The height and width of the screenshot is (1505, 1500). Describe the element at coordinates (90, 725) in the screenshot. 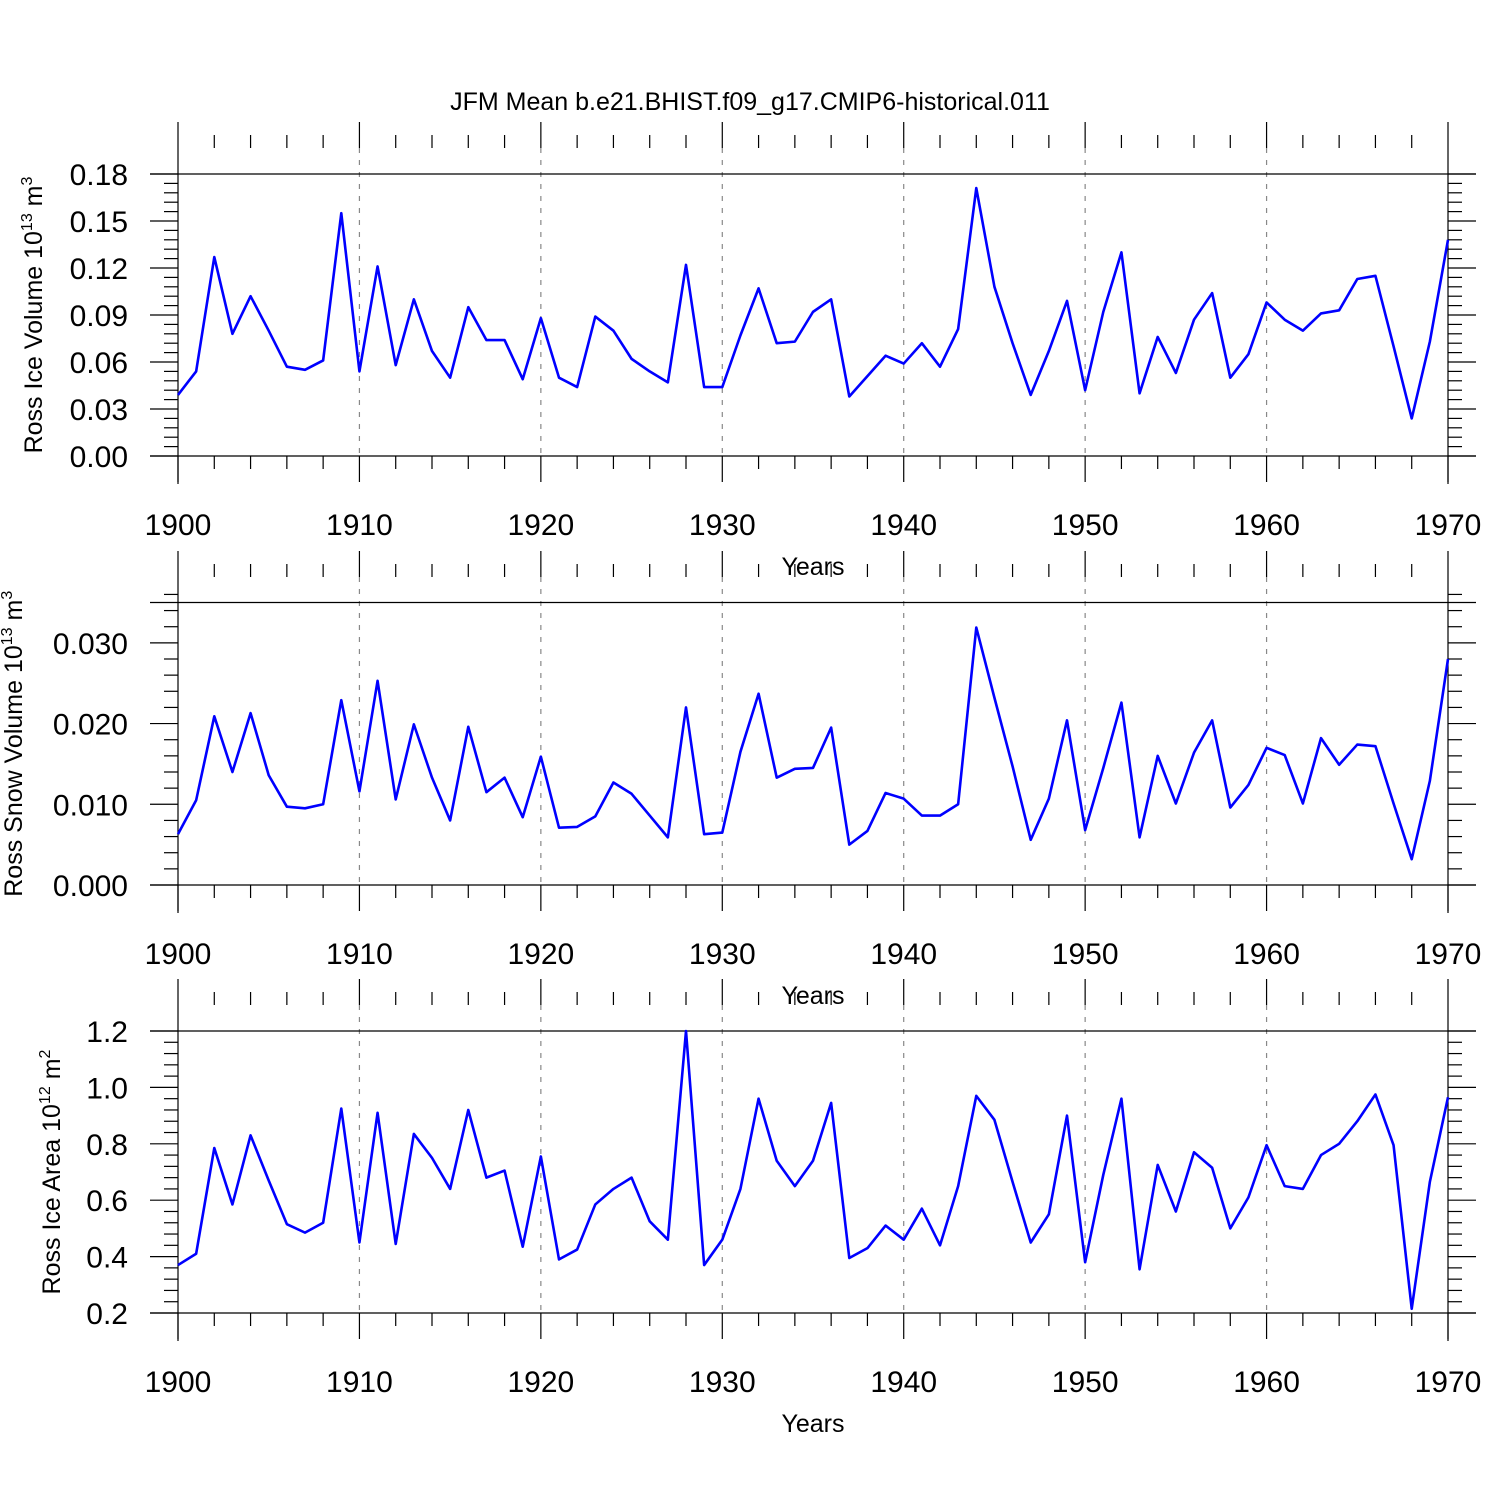

I see `y-tick-label: 0.020` at that location.